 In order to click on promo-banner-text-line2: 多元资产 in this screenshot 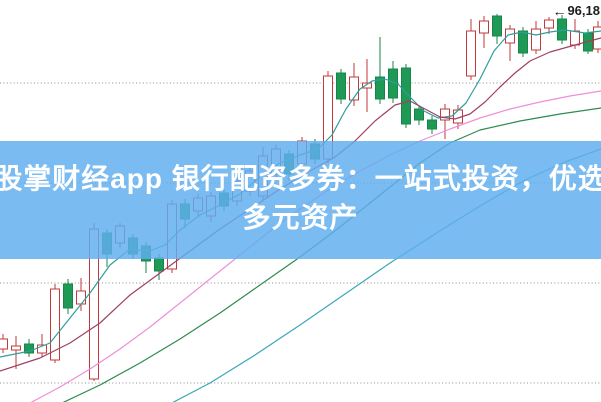, I will do `click(300, 217)`.